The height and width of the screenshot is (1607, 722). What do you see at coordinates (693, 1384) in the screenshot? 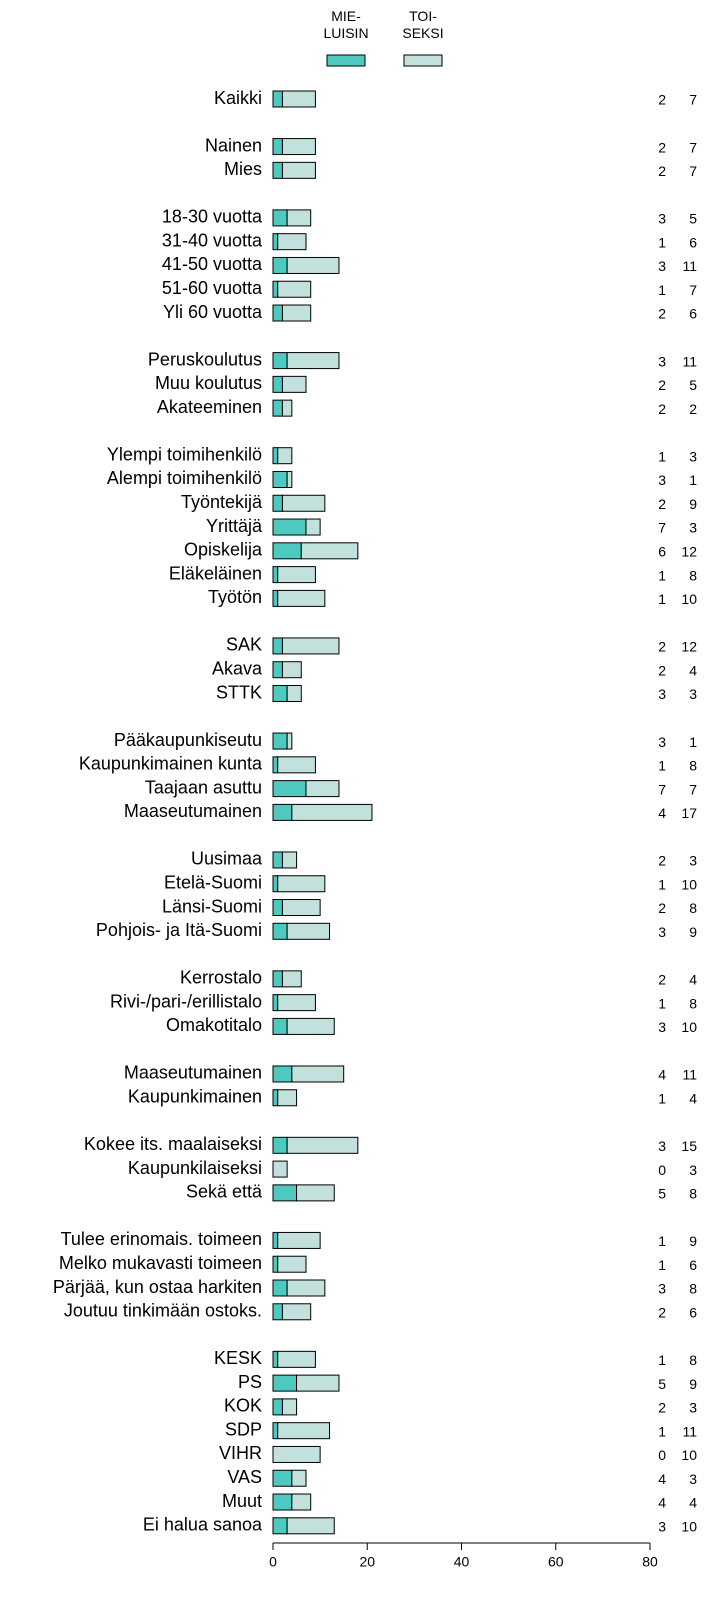
I see `value-label: 9` at bounding box center [693, 1384].